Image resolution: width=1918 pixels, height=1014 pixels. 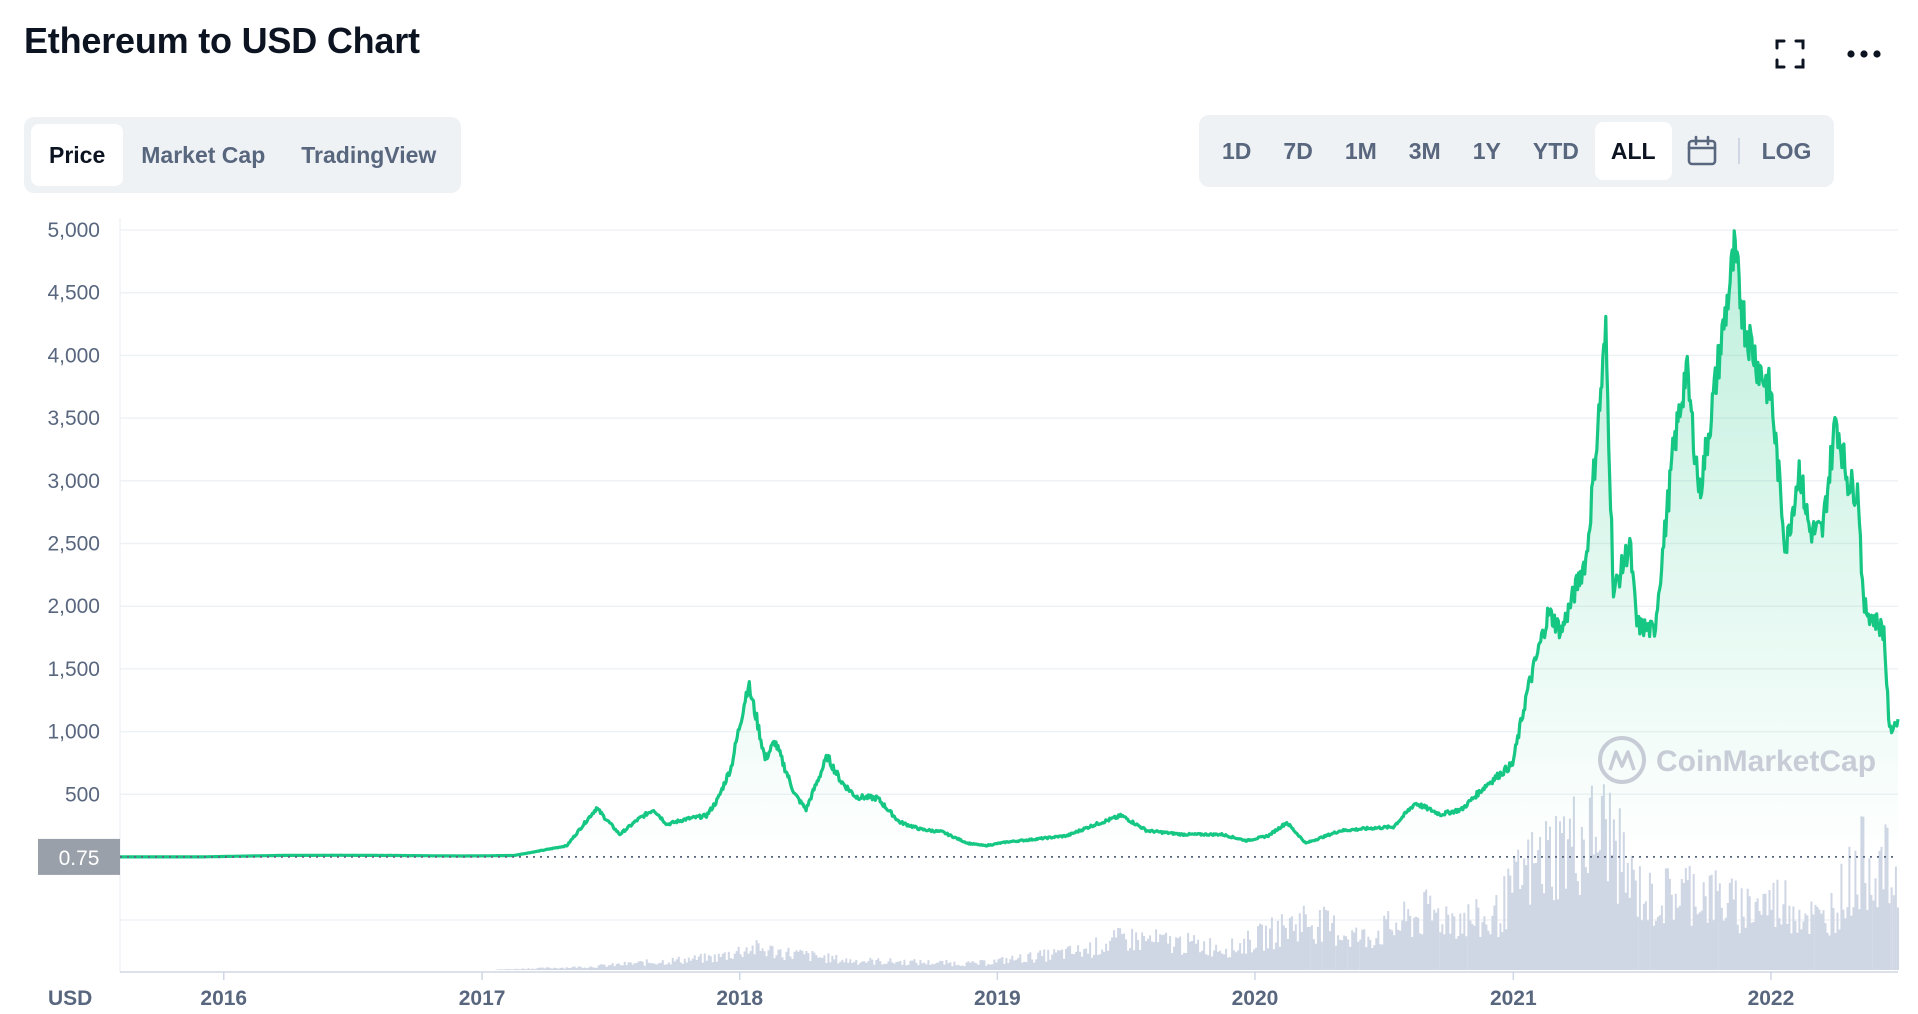 I want to click on y-tick-label: 500, so click(x=82, y=794).